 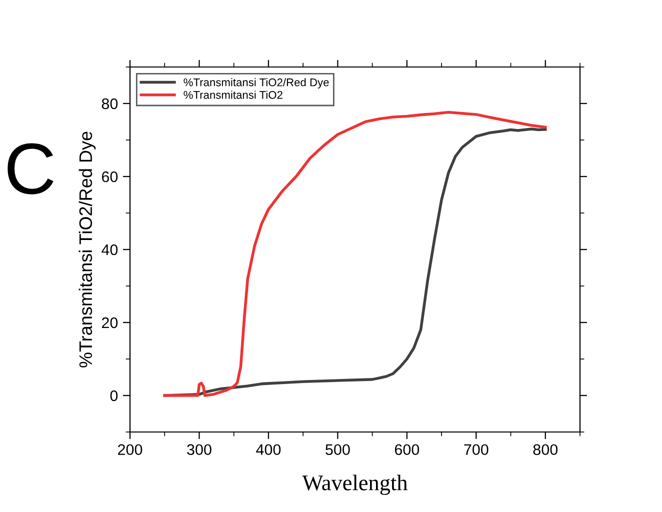 What do you see at coordinates (87, 250) in the screenshot?
I see `y-axis-title: %Transmitansi TiO2/Red Dye` at bounding box center [87, 250].